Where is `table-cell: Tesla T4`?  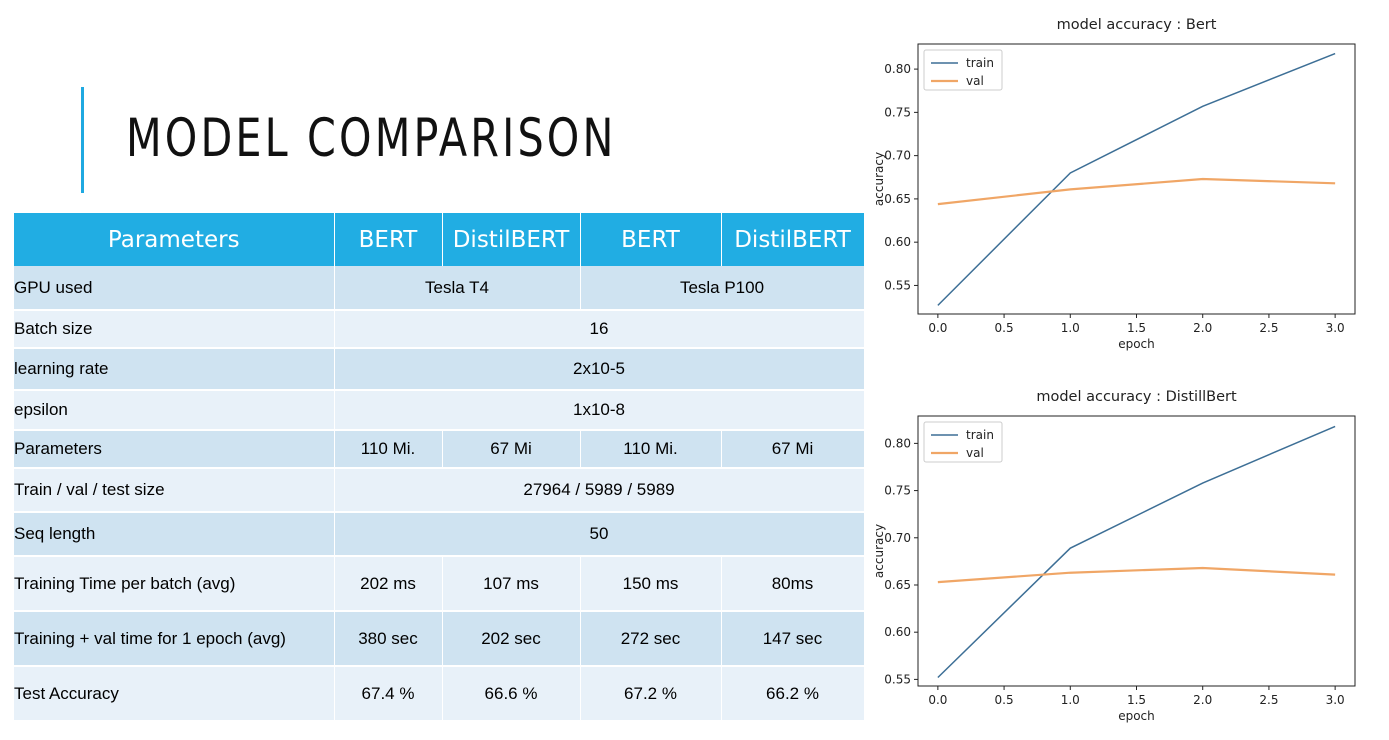
table-cell: Tesla T4 is located at coordinates (457, 288).